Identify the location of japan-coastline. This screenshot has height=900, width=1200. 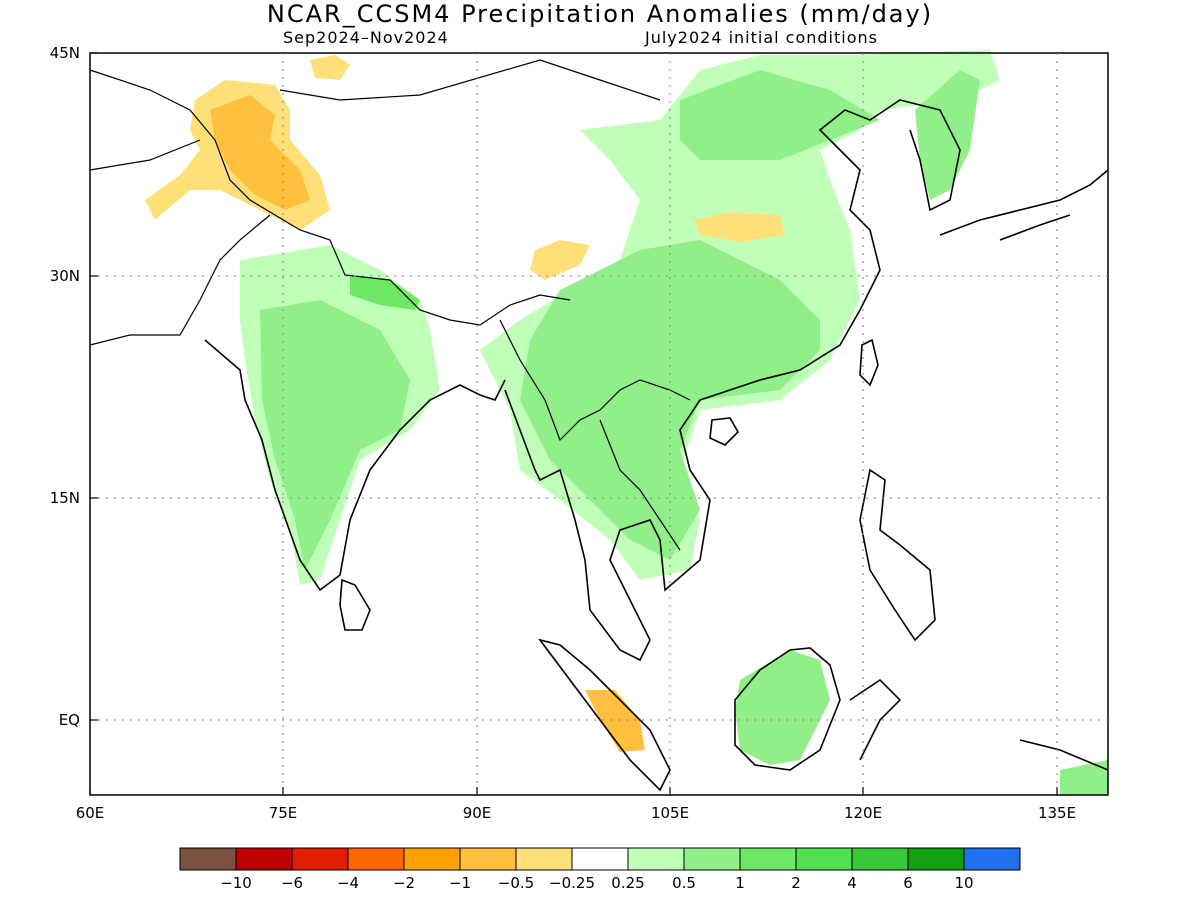
(1024, 205).